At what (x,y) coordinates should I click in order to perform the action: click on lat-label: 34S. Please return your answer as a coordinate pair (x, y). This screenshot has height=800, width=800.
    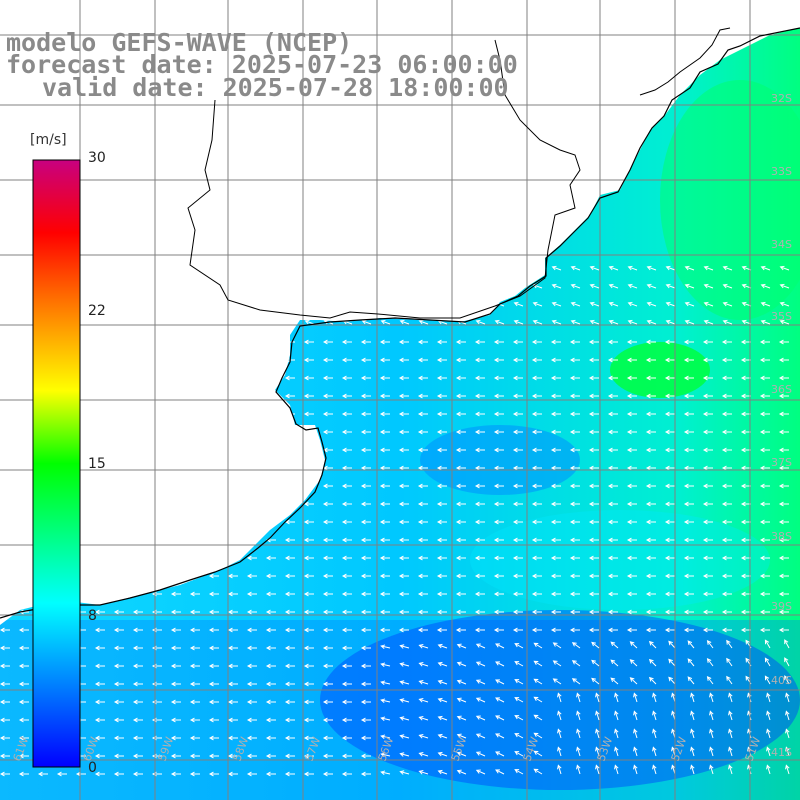
    Looking at the image, I should click on (781, 244).